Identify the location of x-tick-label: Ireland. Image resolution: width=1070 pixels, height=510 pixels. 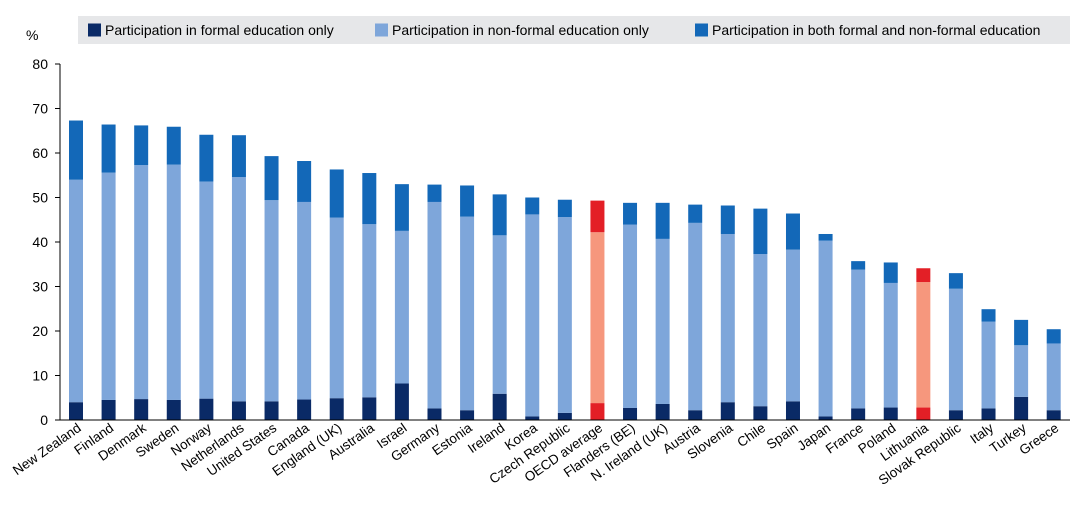
(486, 438).